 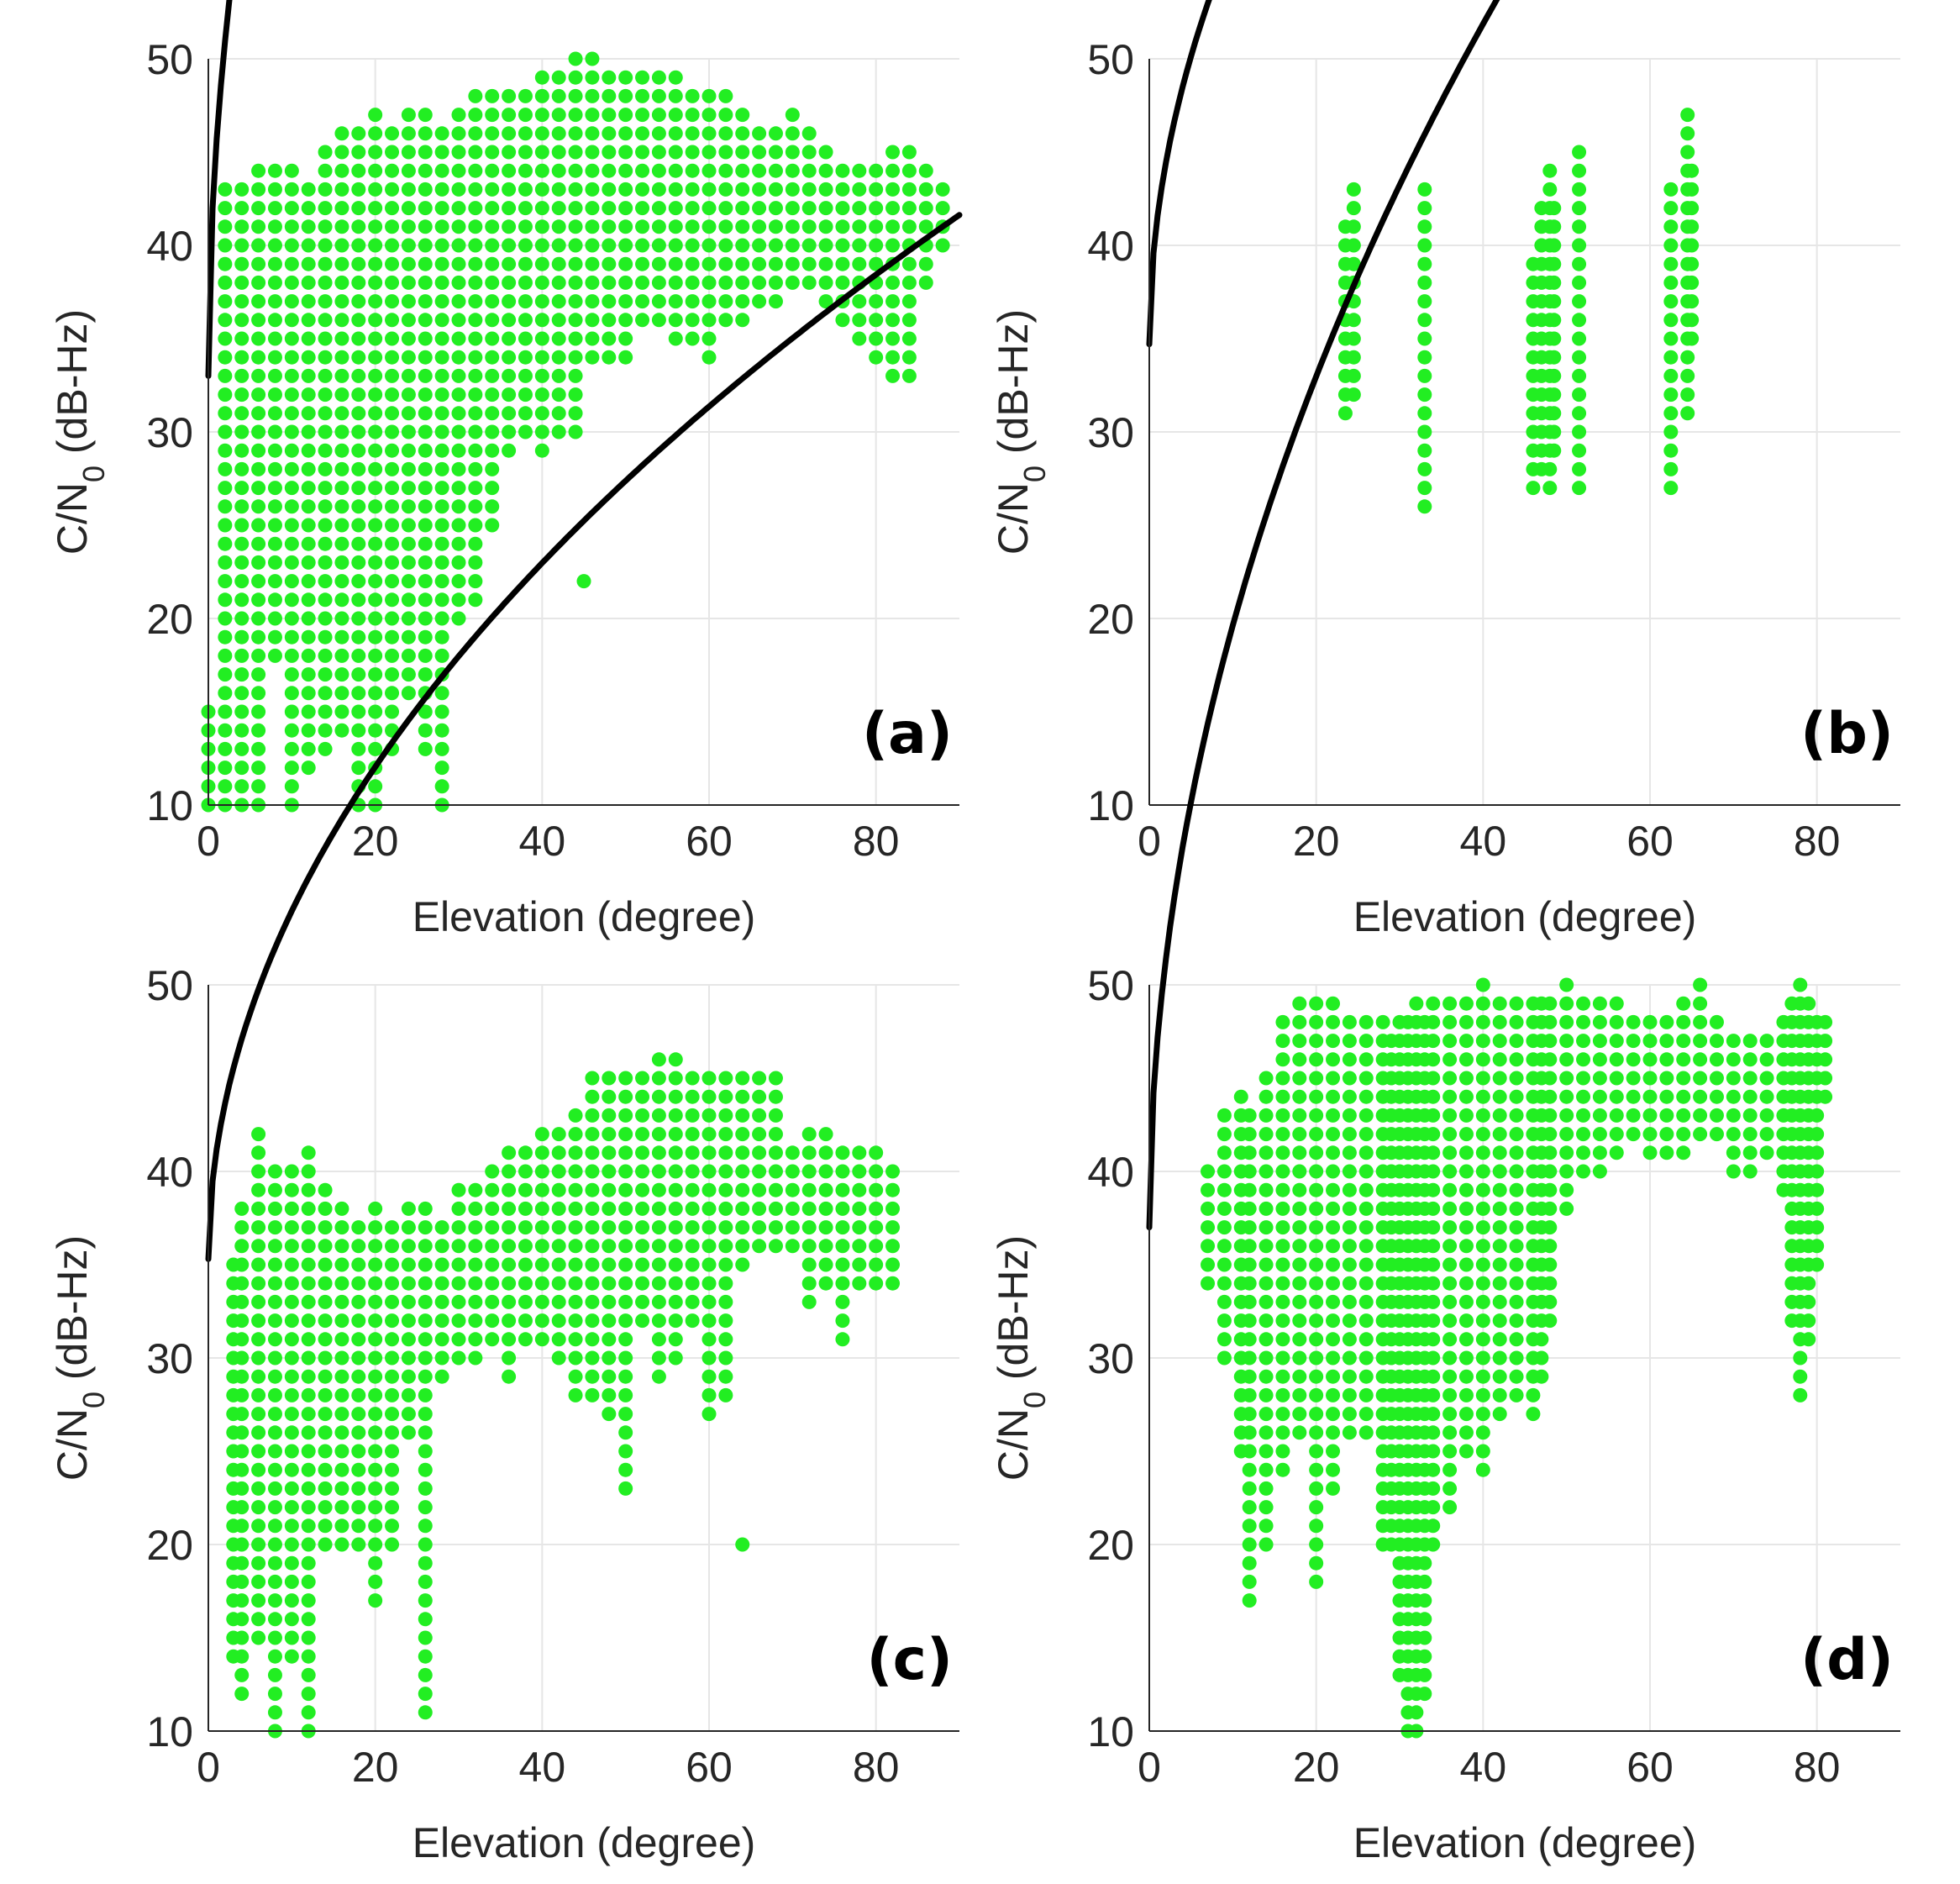 I want to click on x-tick-label: 40, so click(x=1483, y=1768).